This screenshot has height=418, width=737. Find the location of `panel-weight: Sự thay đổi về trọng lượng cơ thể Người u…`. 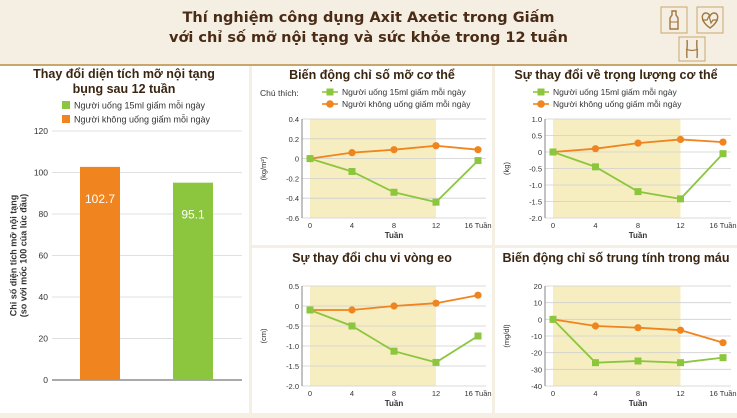

panel-weight: Sự thay đổi về trọng lượng cơ thể Người u… is located at coordinates (616, 155).